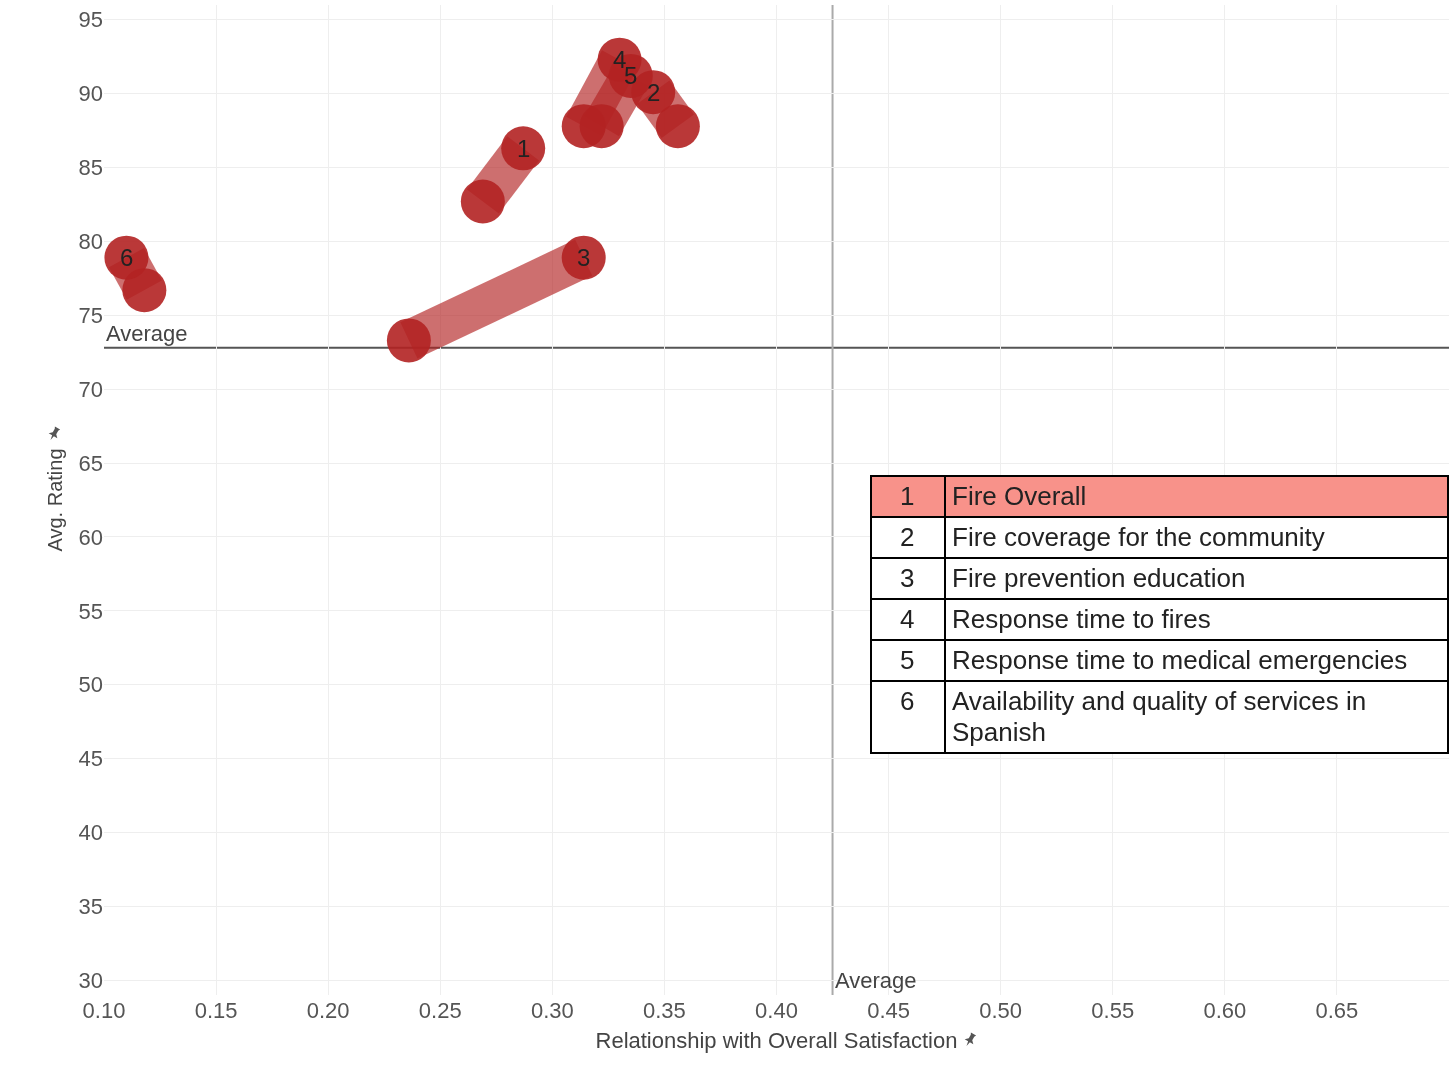  I want to click on x-tick-label: 0.30, so click(552, 1010).